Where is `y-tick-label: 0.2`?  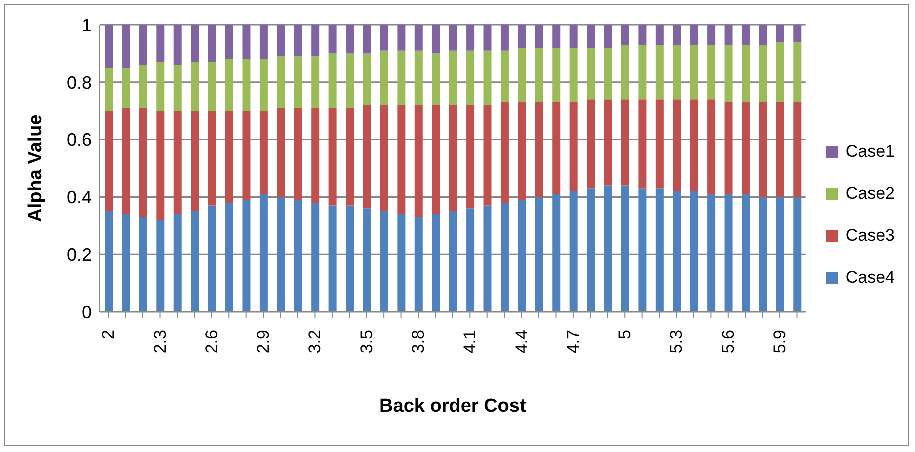 y-tick-label: 0.2 is located at coordinates (79, 254).